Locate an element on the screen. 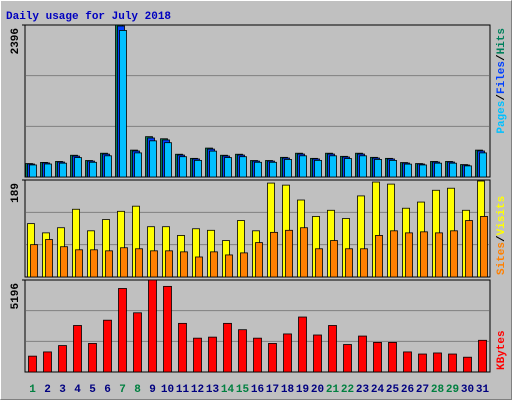  legend: KBytes is located at coordinates (502, 350).